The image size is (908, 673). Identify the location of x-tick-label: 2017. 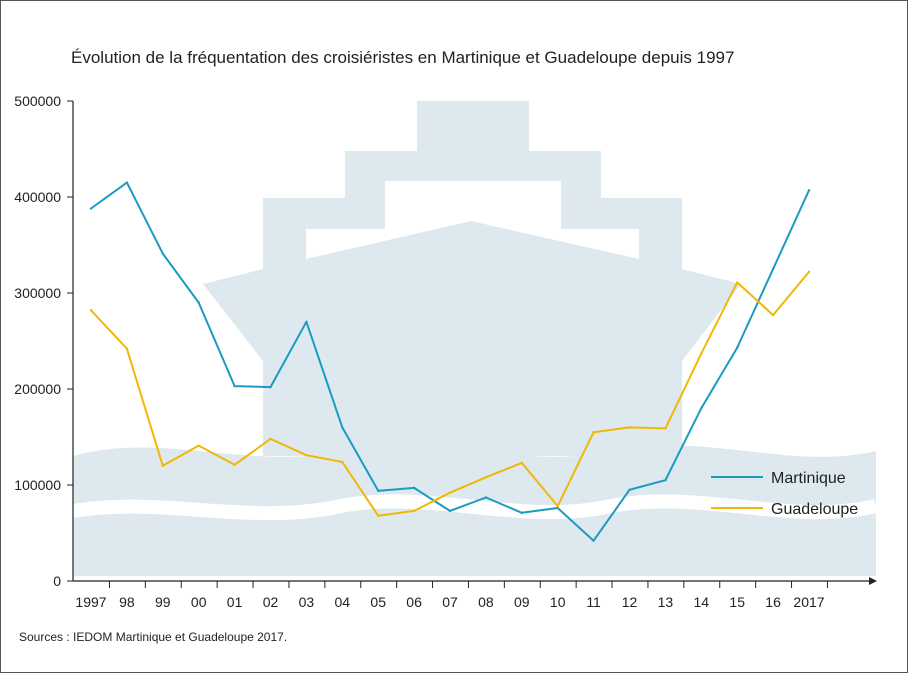
(808, 602).